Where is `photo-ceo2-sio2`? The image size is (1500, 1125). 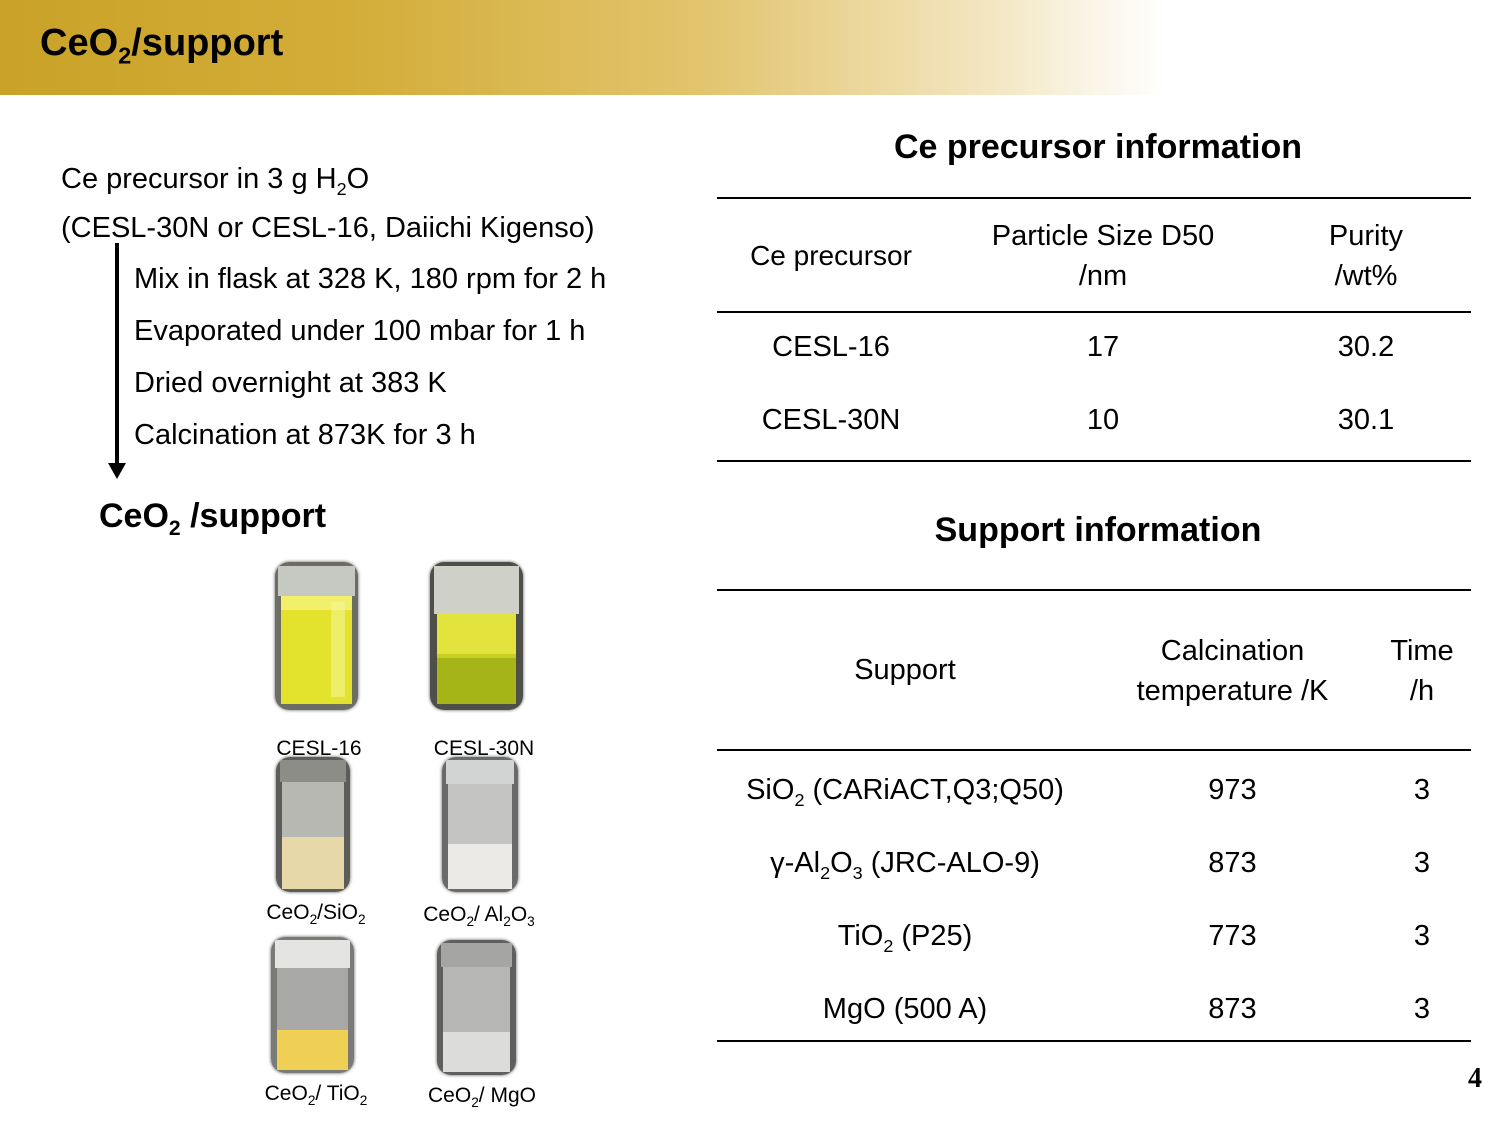 photo-ceo2-sio2 is located at coordinates (313, 824).